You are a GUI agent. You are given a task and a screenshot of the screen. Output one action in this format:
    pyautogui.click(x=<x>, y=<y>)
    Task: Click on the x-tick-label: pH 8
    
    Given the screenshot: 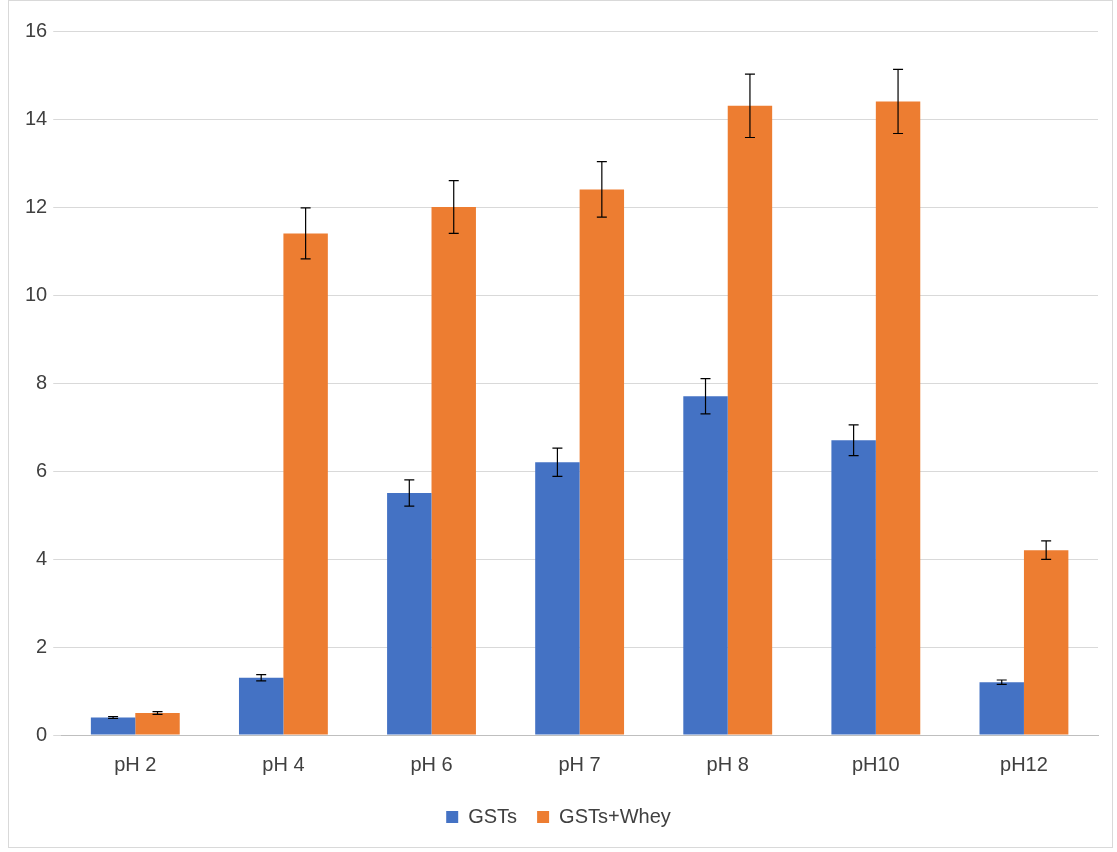 What is the action you would take?
    pyautogui.click(x=727, y=763)
    